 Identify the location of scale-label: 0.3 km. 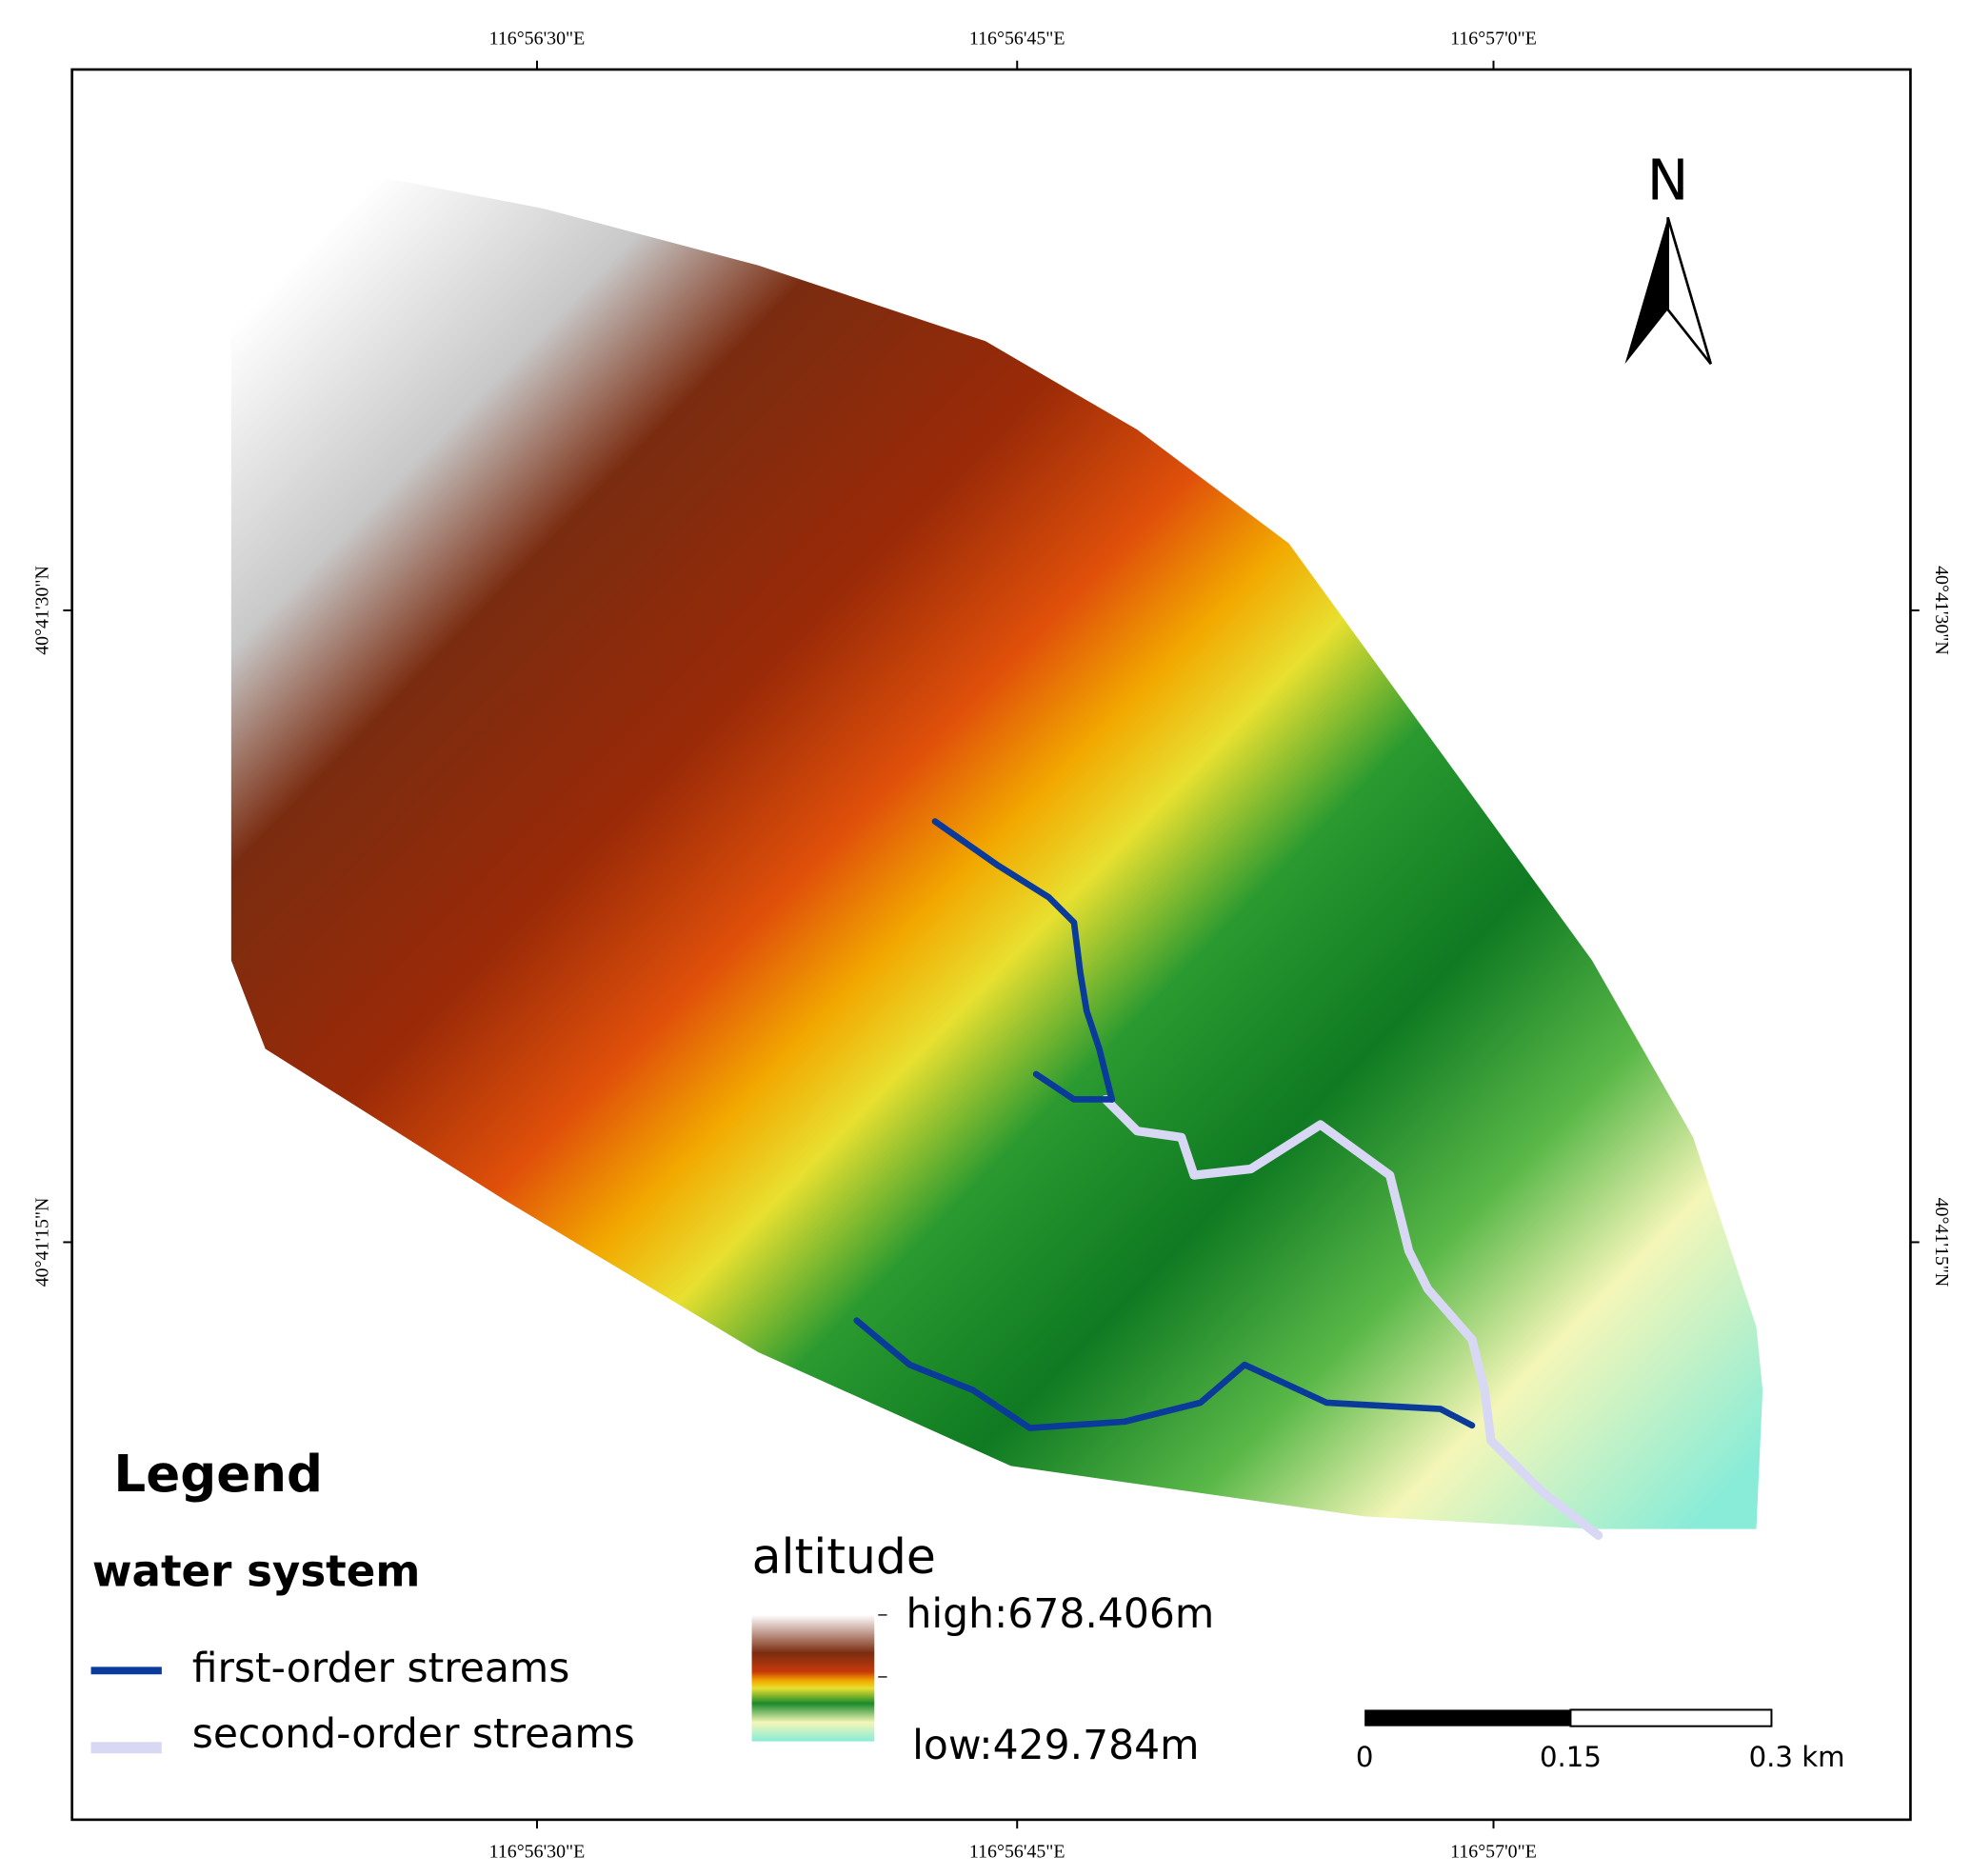
(1797, 1757).